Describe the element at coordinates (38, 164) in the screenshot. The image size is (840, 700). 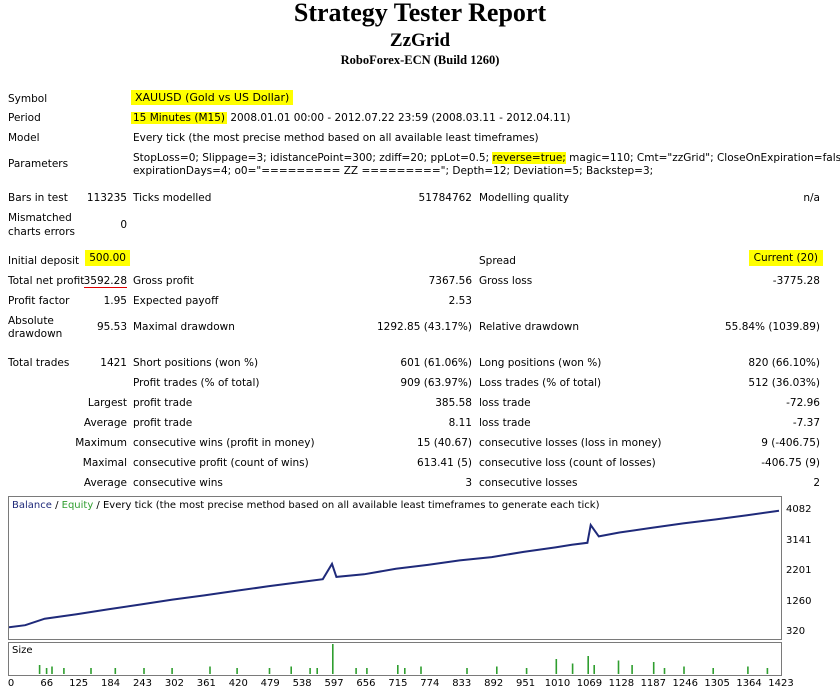
I see `parameters-label: Parameters` at that location.